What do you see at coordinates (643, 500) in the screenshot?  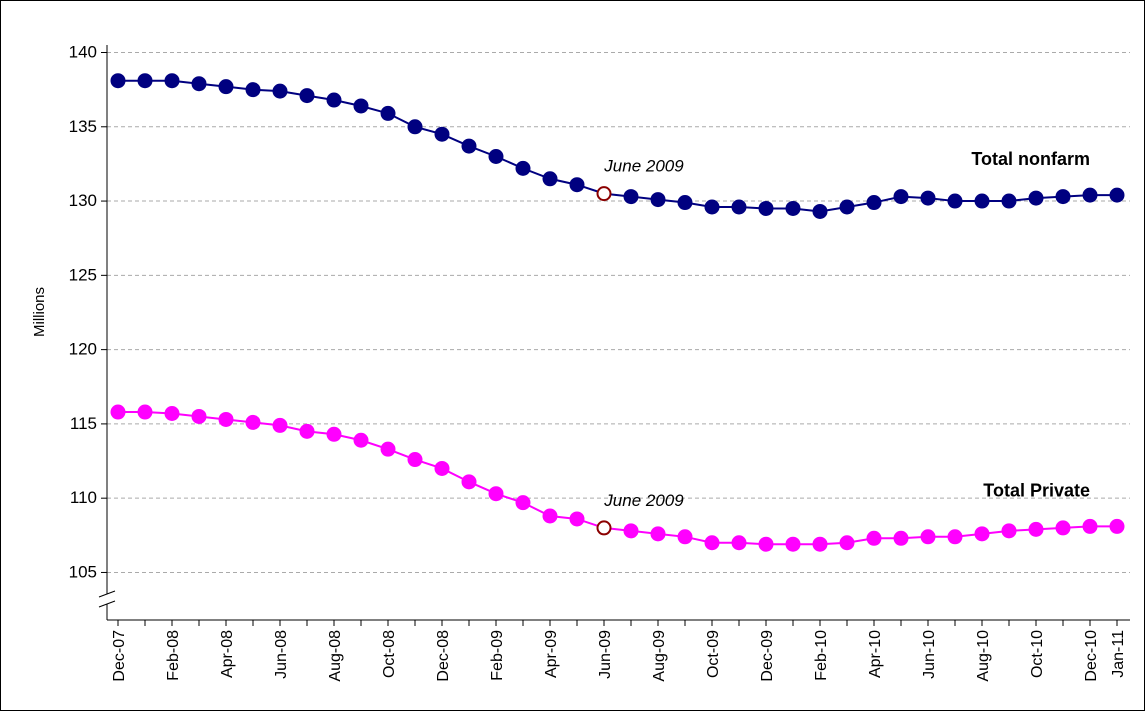 I see `annotation: June 2009` at bounding box center [643, 500].